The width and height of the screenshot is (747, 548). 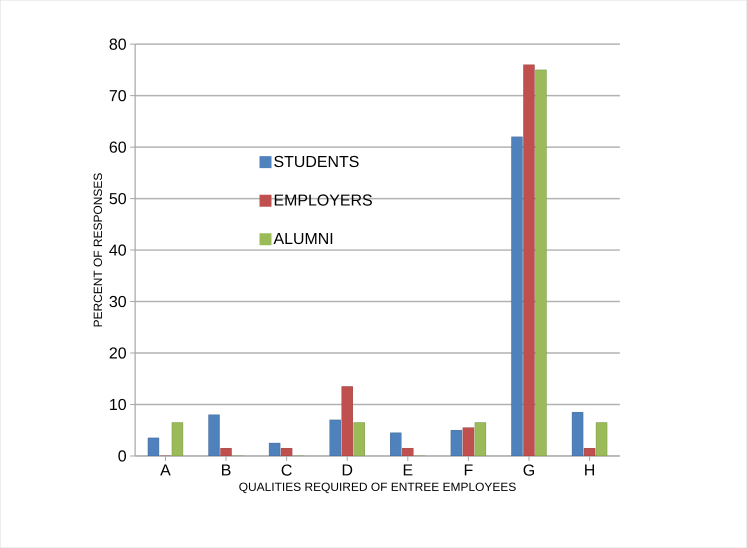 What do you see at coordinates (117, 250) in the screenshot?
I see `y-tick-label: 40` at bounding box center [117, 250].